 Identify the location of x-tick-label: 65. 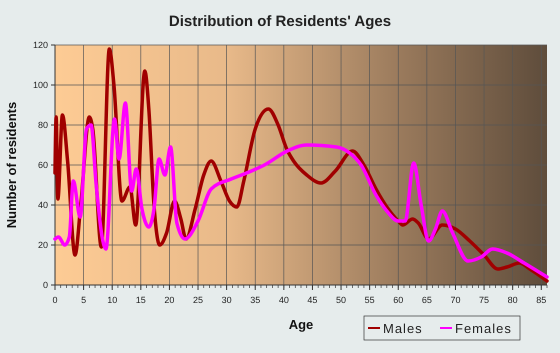
(427, 300).